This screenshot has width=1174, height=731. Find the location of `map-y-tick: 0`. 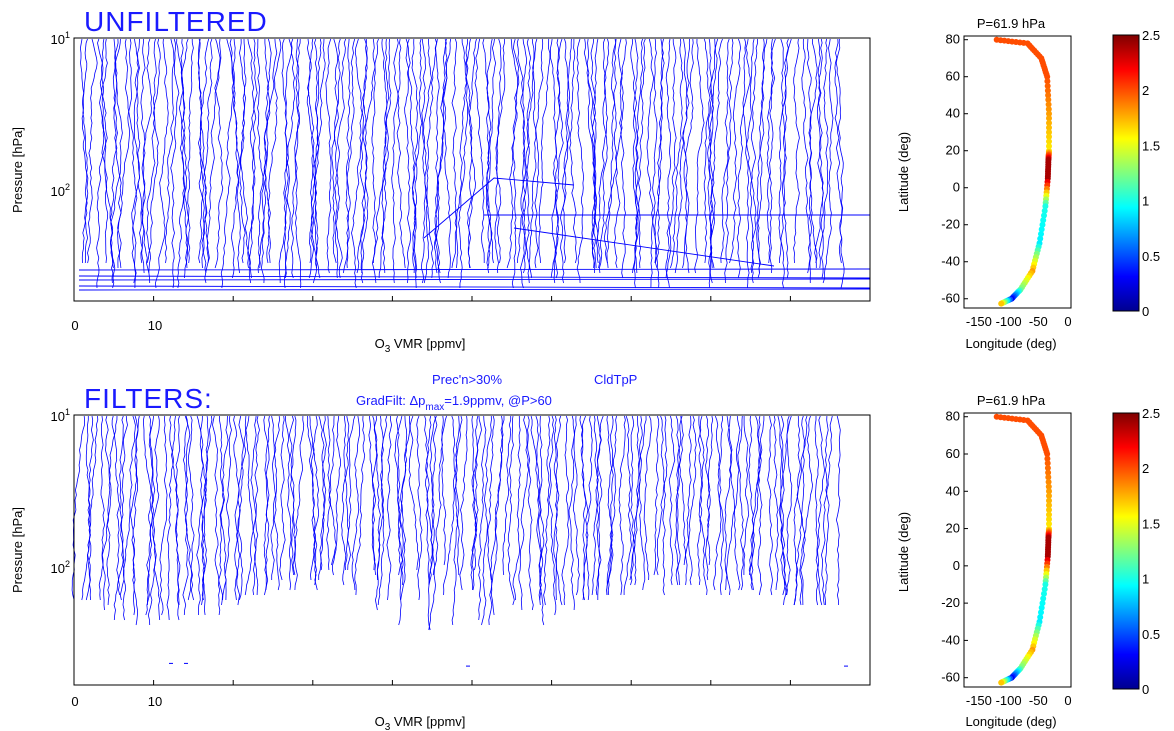

map-y-tick: 0 is located at coordinates (956, 187).